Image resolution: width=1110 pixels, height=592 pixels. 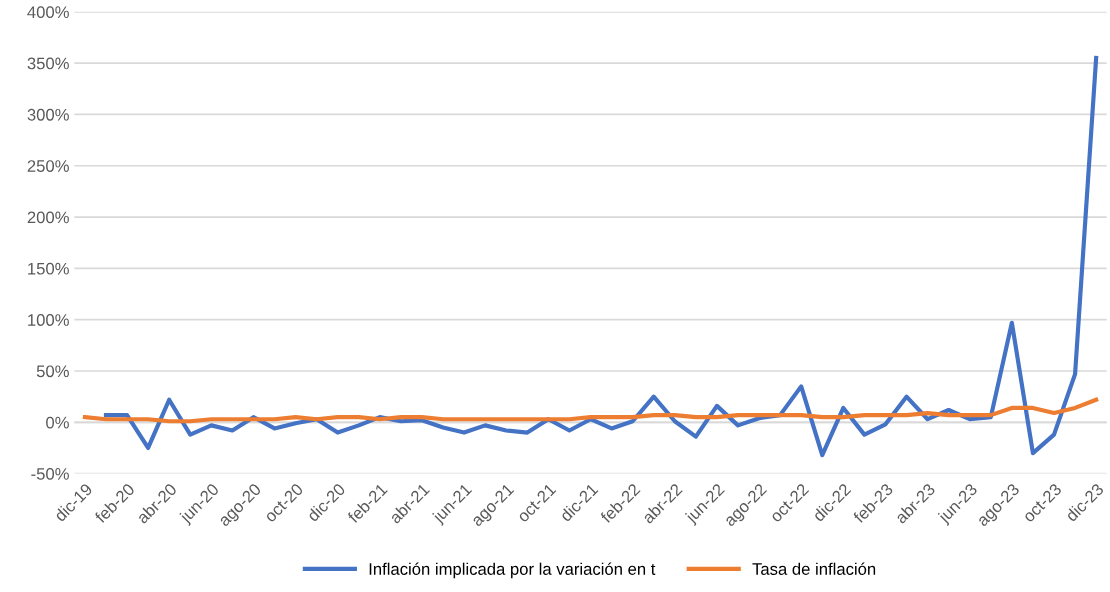 I want to click on y-tick-label: 250%, so click(x=48, y=166).